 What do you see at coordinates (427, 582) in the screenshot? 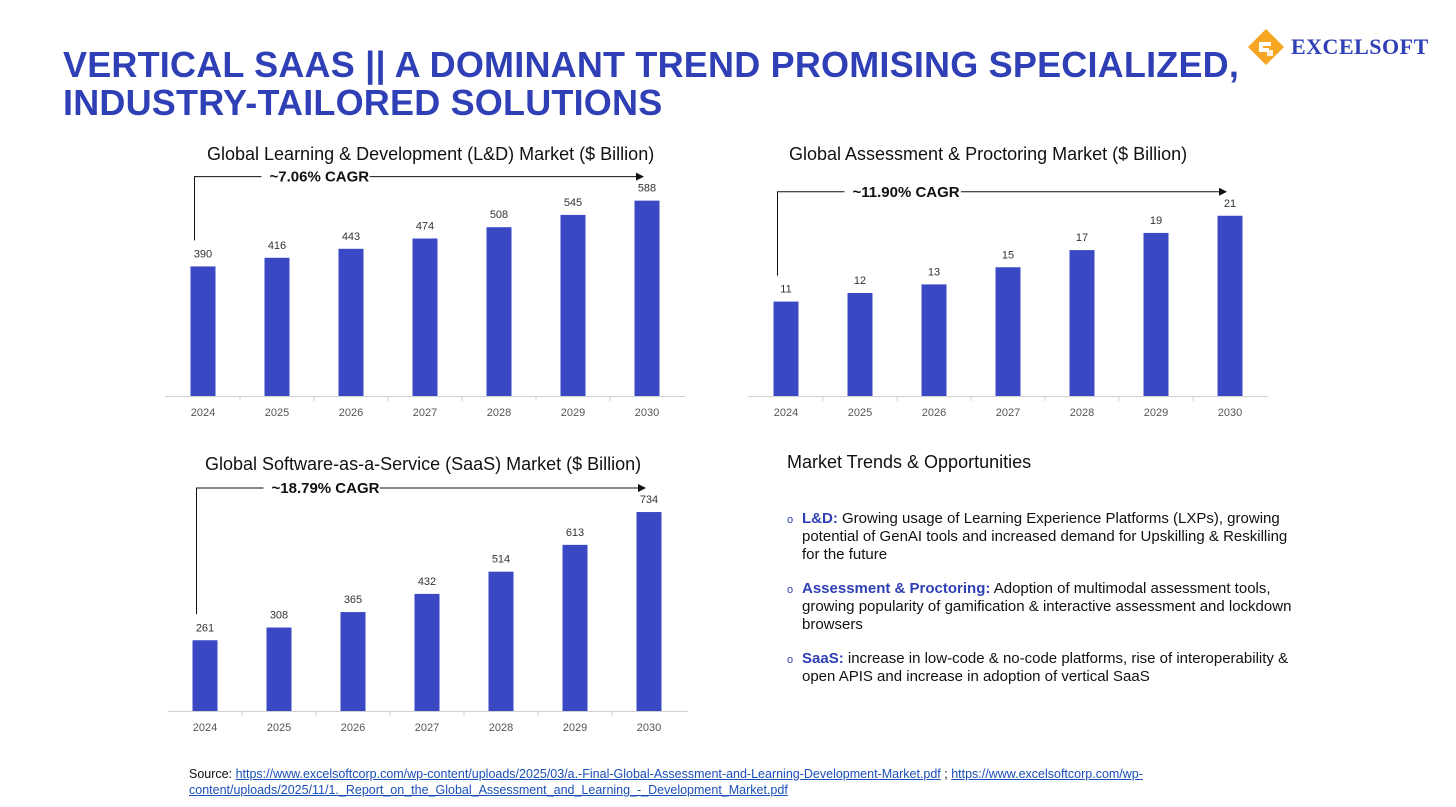
I see `data-label: 432` at bounding box center [427, 582].